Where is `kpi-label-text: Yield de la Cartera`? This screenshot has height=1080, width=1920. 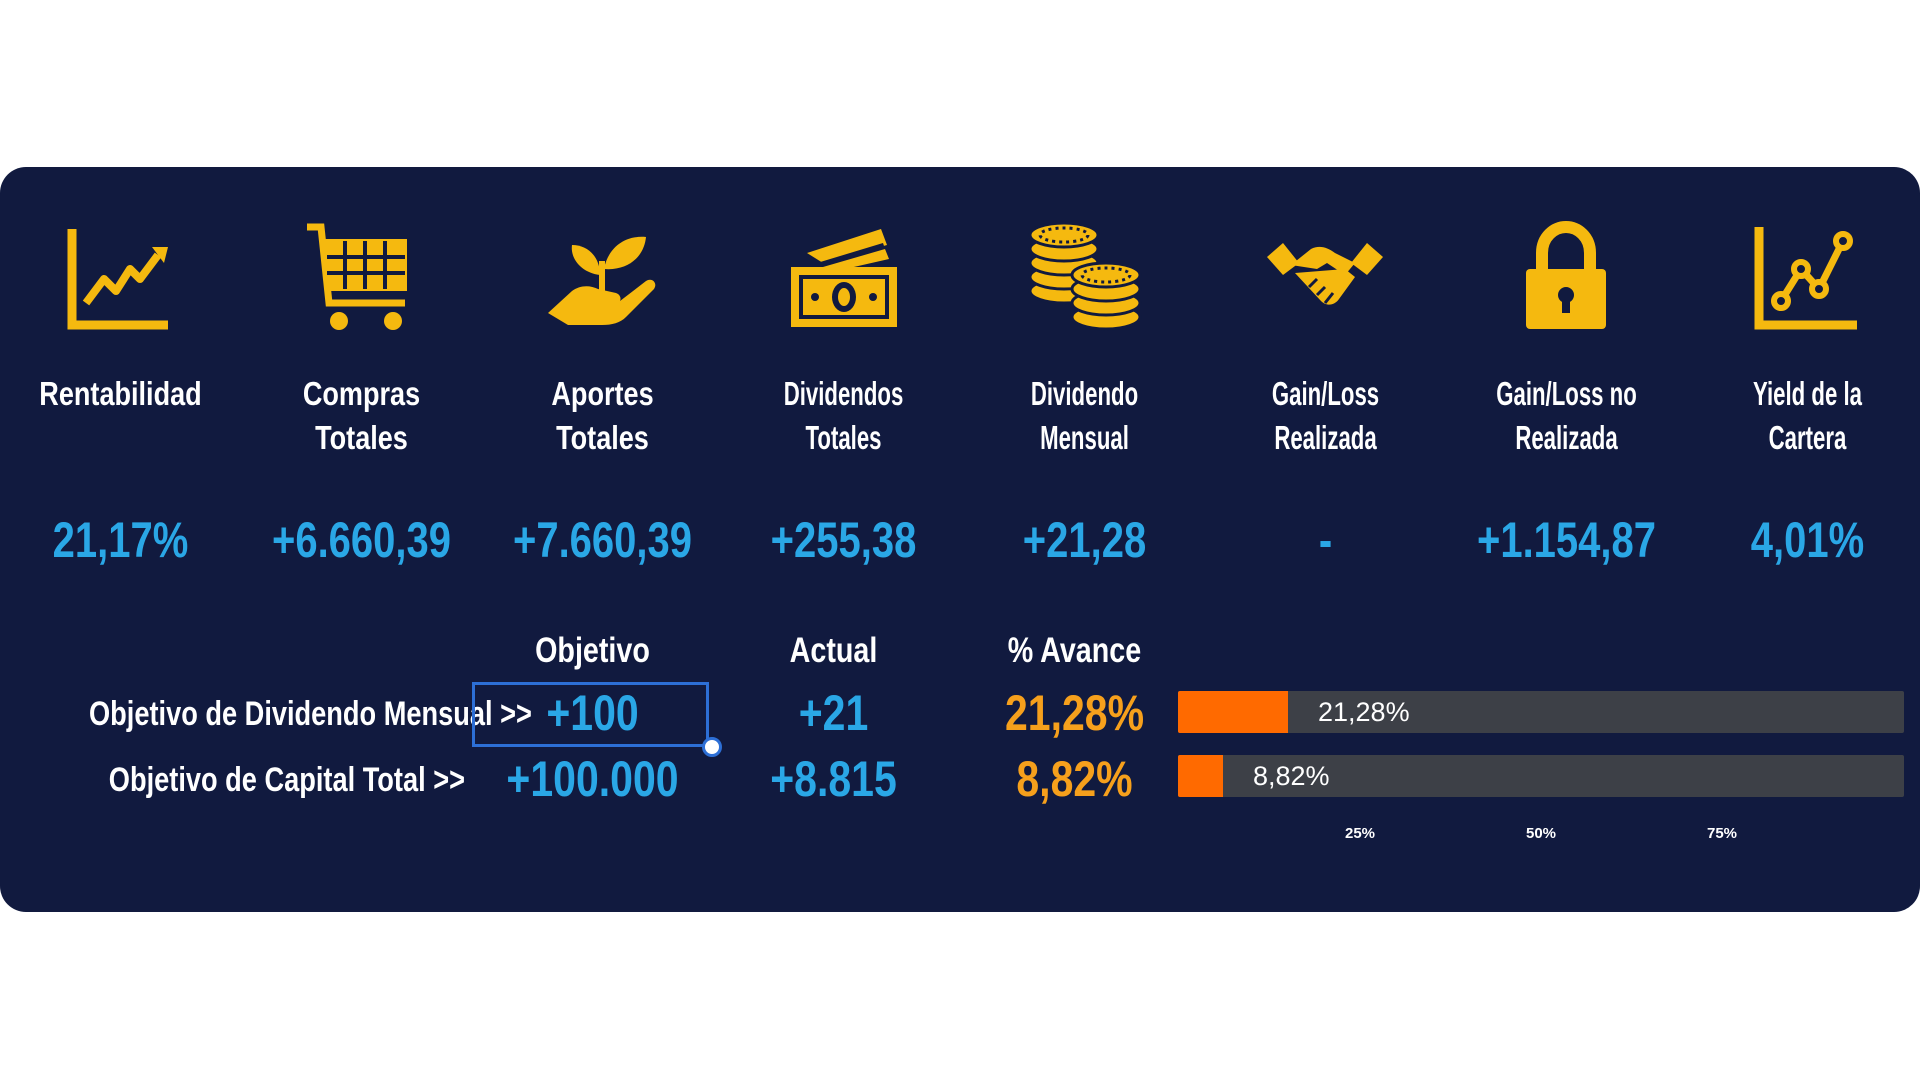 kpi-label-text: Yield de la Cartera is located at coordinates (1807, 415).